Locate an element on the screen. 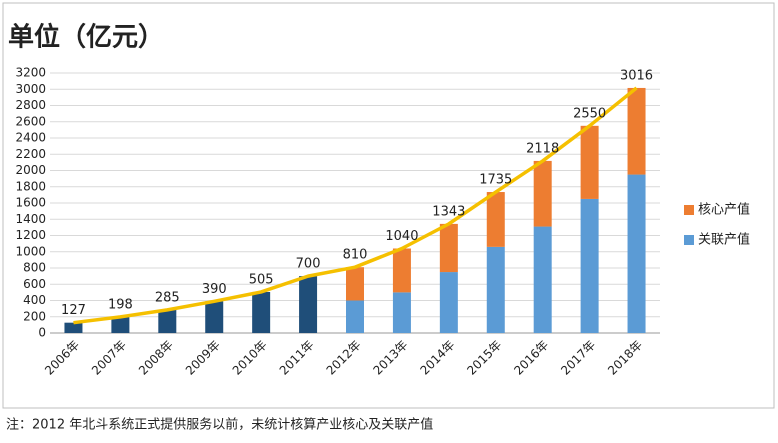 Image resolution: width=778 pixels, height=443 pixels. data-label: 1343 is located at coordinates (448, 211).